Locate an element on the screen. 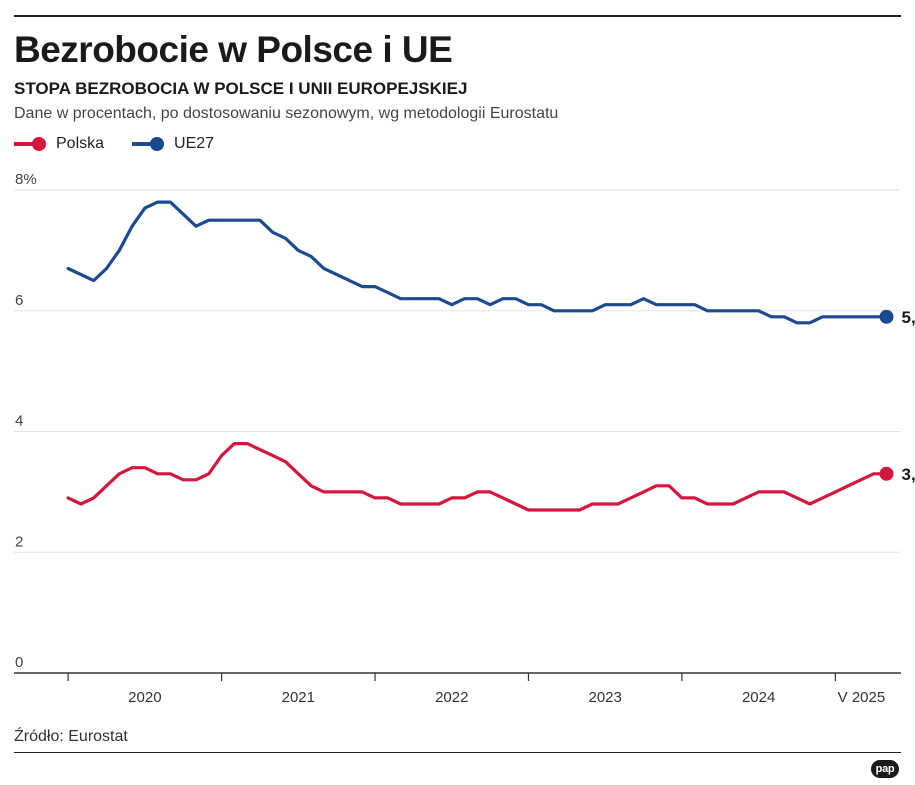  legend-swatch-polska is located at coordinates (30, 144).